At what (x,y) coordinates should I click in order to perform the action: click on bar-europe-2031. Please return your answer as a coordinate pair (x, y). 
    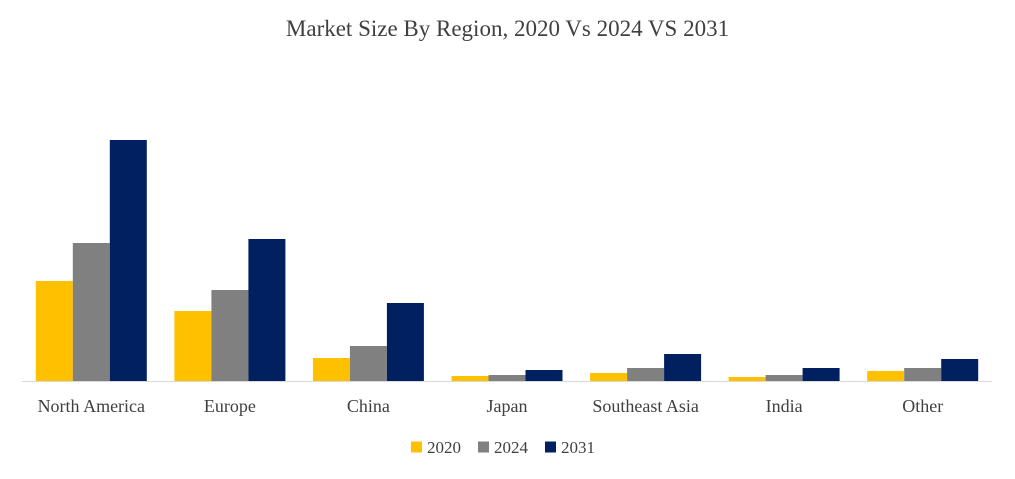
    Looking at the image, I should click on (267, 310).